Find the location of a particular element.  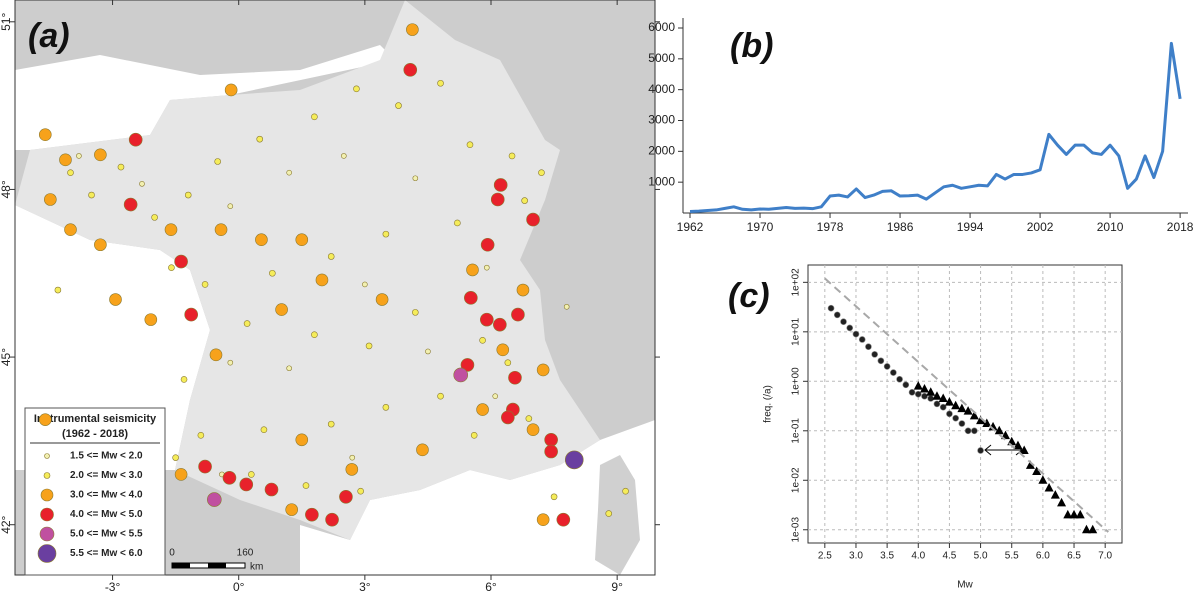

y-tick-label: 1e-01 is located at coordinates (796, 431).